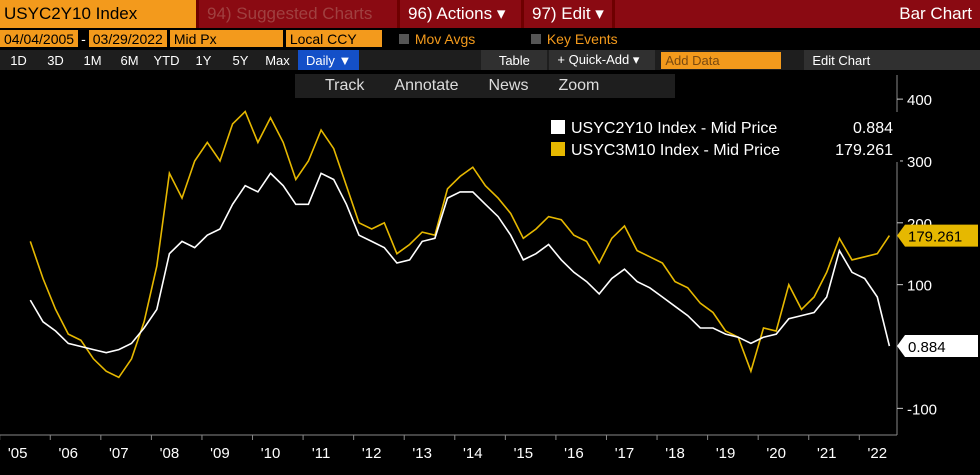 Image resolution: width=980 pixels, height=475 pixels. I want to click on table: Table, so click(514, 60).